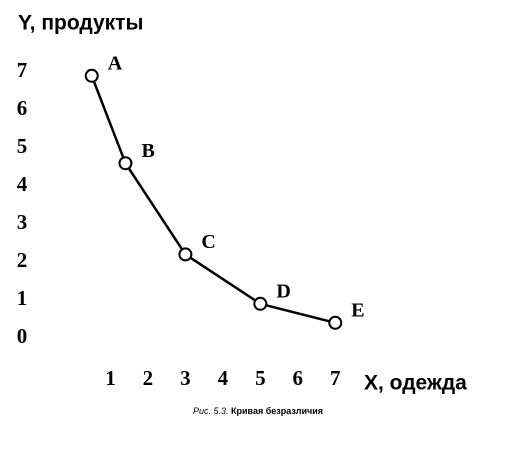 This screenshot has width=517, height=449. I want to click on point-label: B, so click(147, 151).